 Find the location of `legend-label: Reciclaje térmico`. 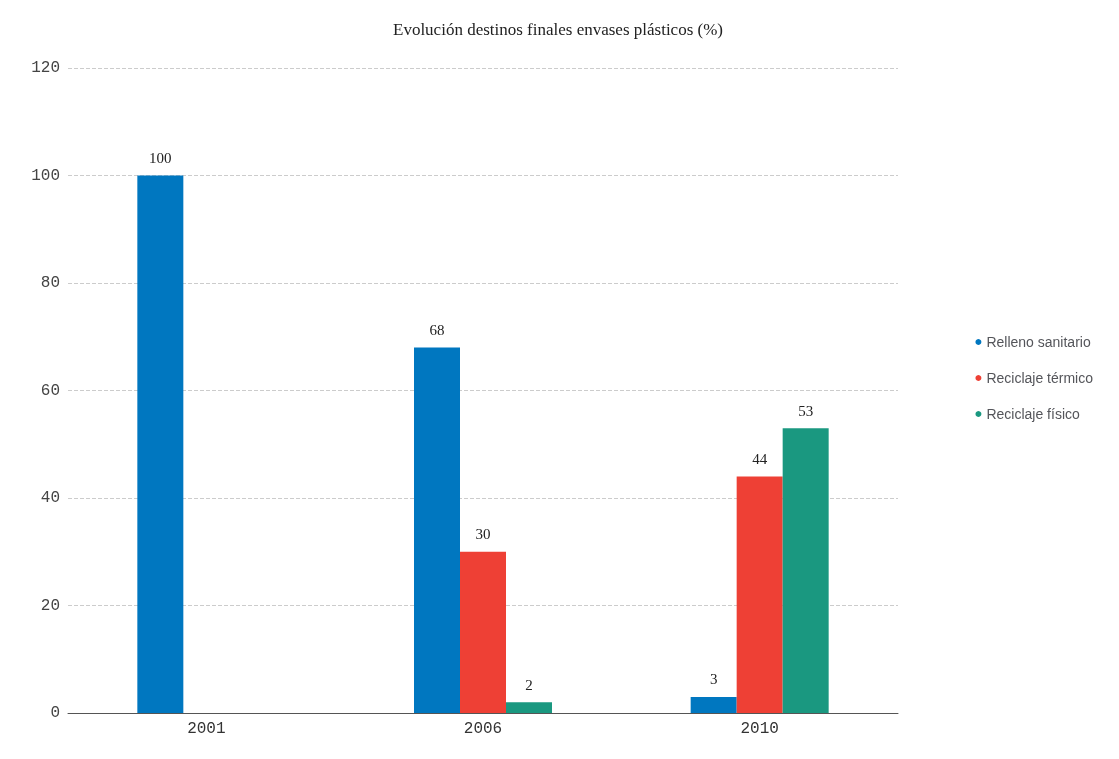

legend-label: Reciclaje térmico is located at coordinates (1040, 378).